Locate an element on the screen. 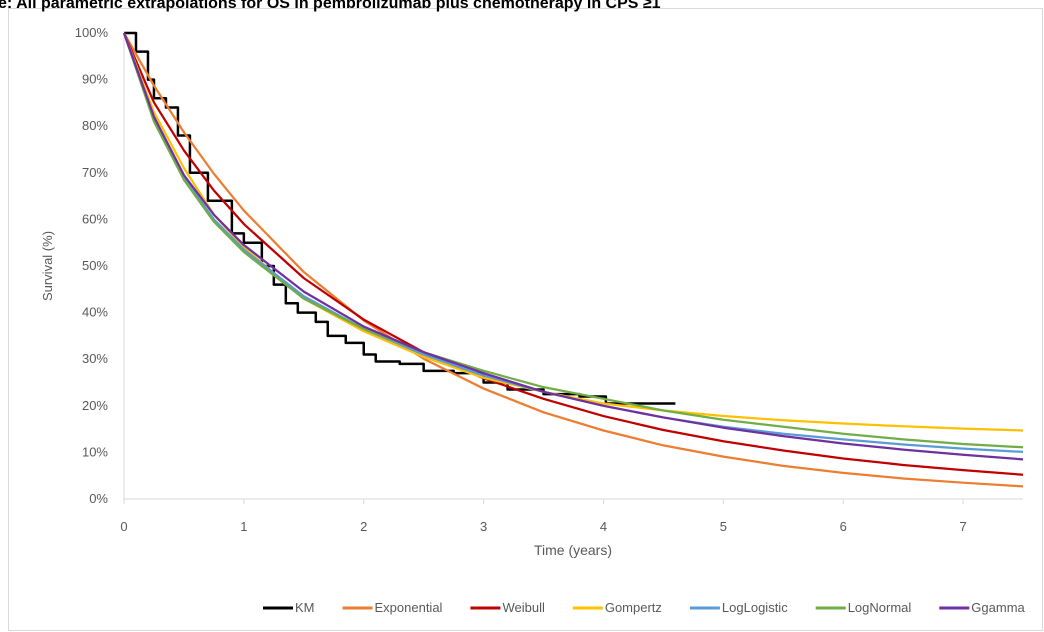 This screenshot has height=632, width=1044. y-tick-label: 90% is located at coordinates (95, 79).